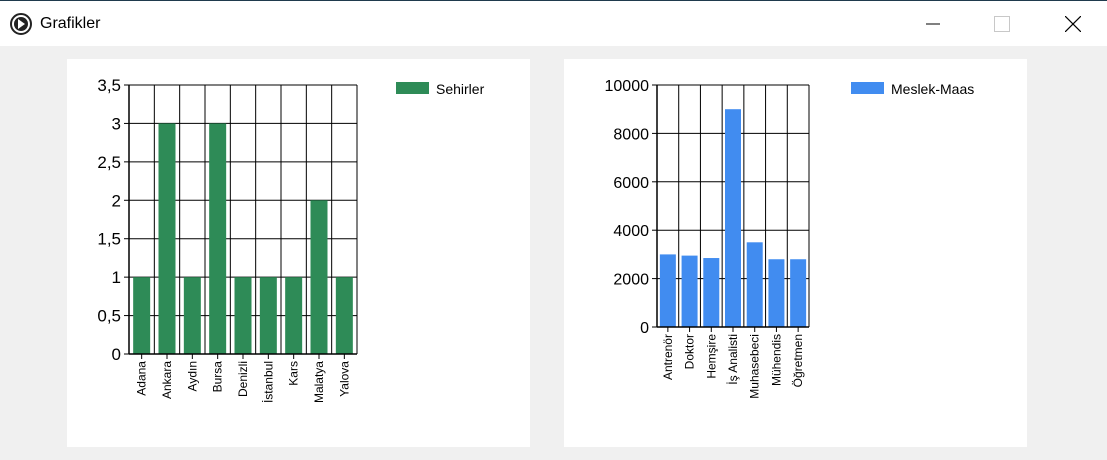 The height and width of the screenshot is (460, 1107). Describe the element at coordinates (690, 351) in the screenshot. I see `x-tick-label: Doktor` at that location.